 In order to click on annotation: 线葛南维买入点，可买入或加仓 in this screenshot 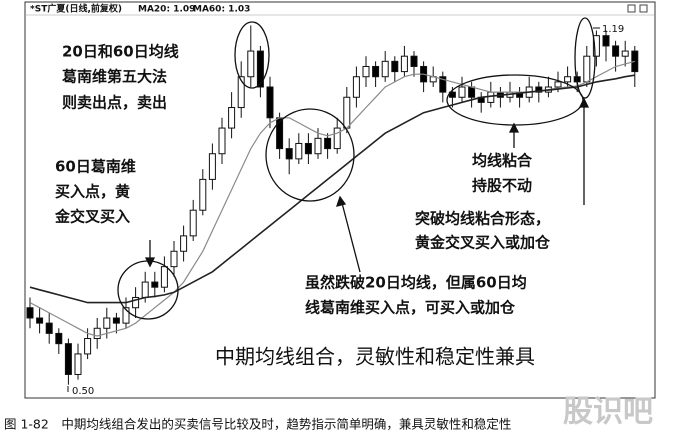, I will do `click(410, 308)`.